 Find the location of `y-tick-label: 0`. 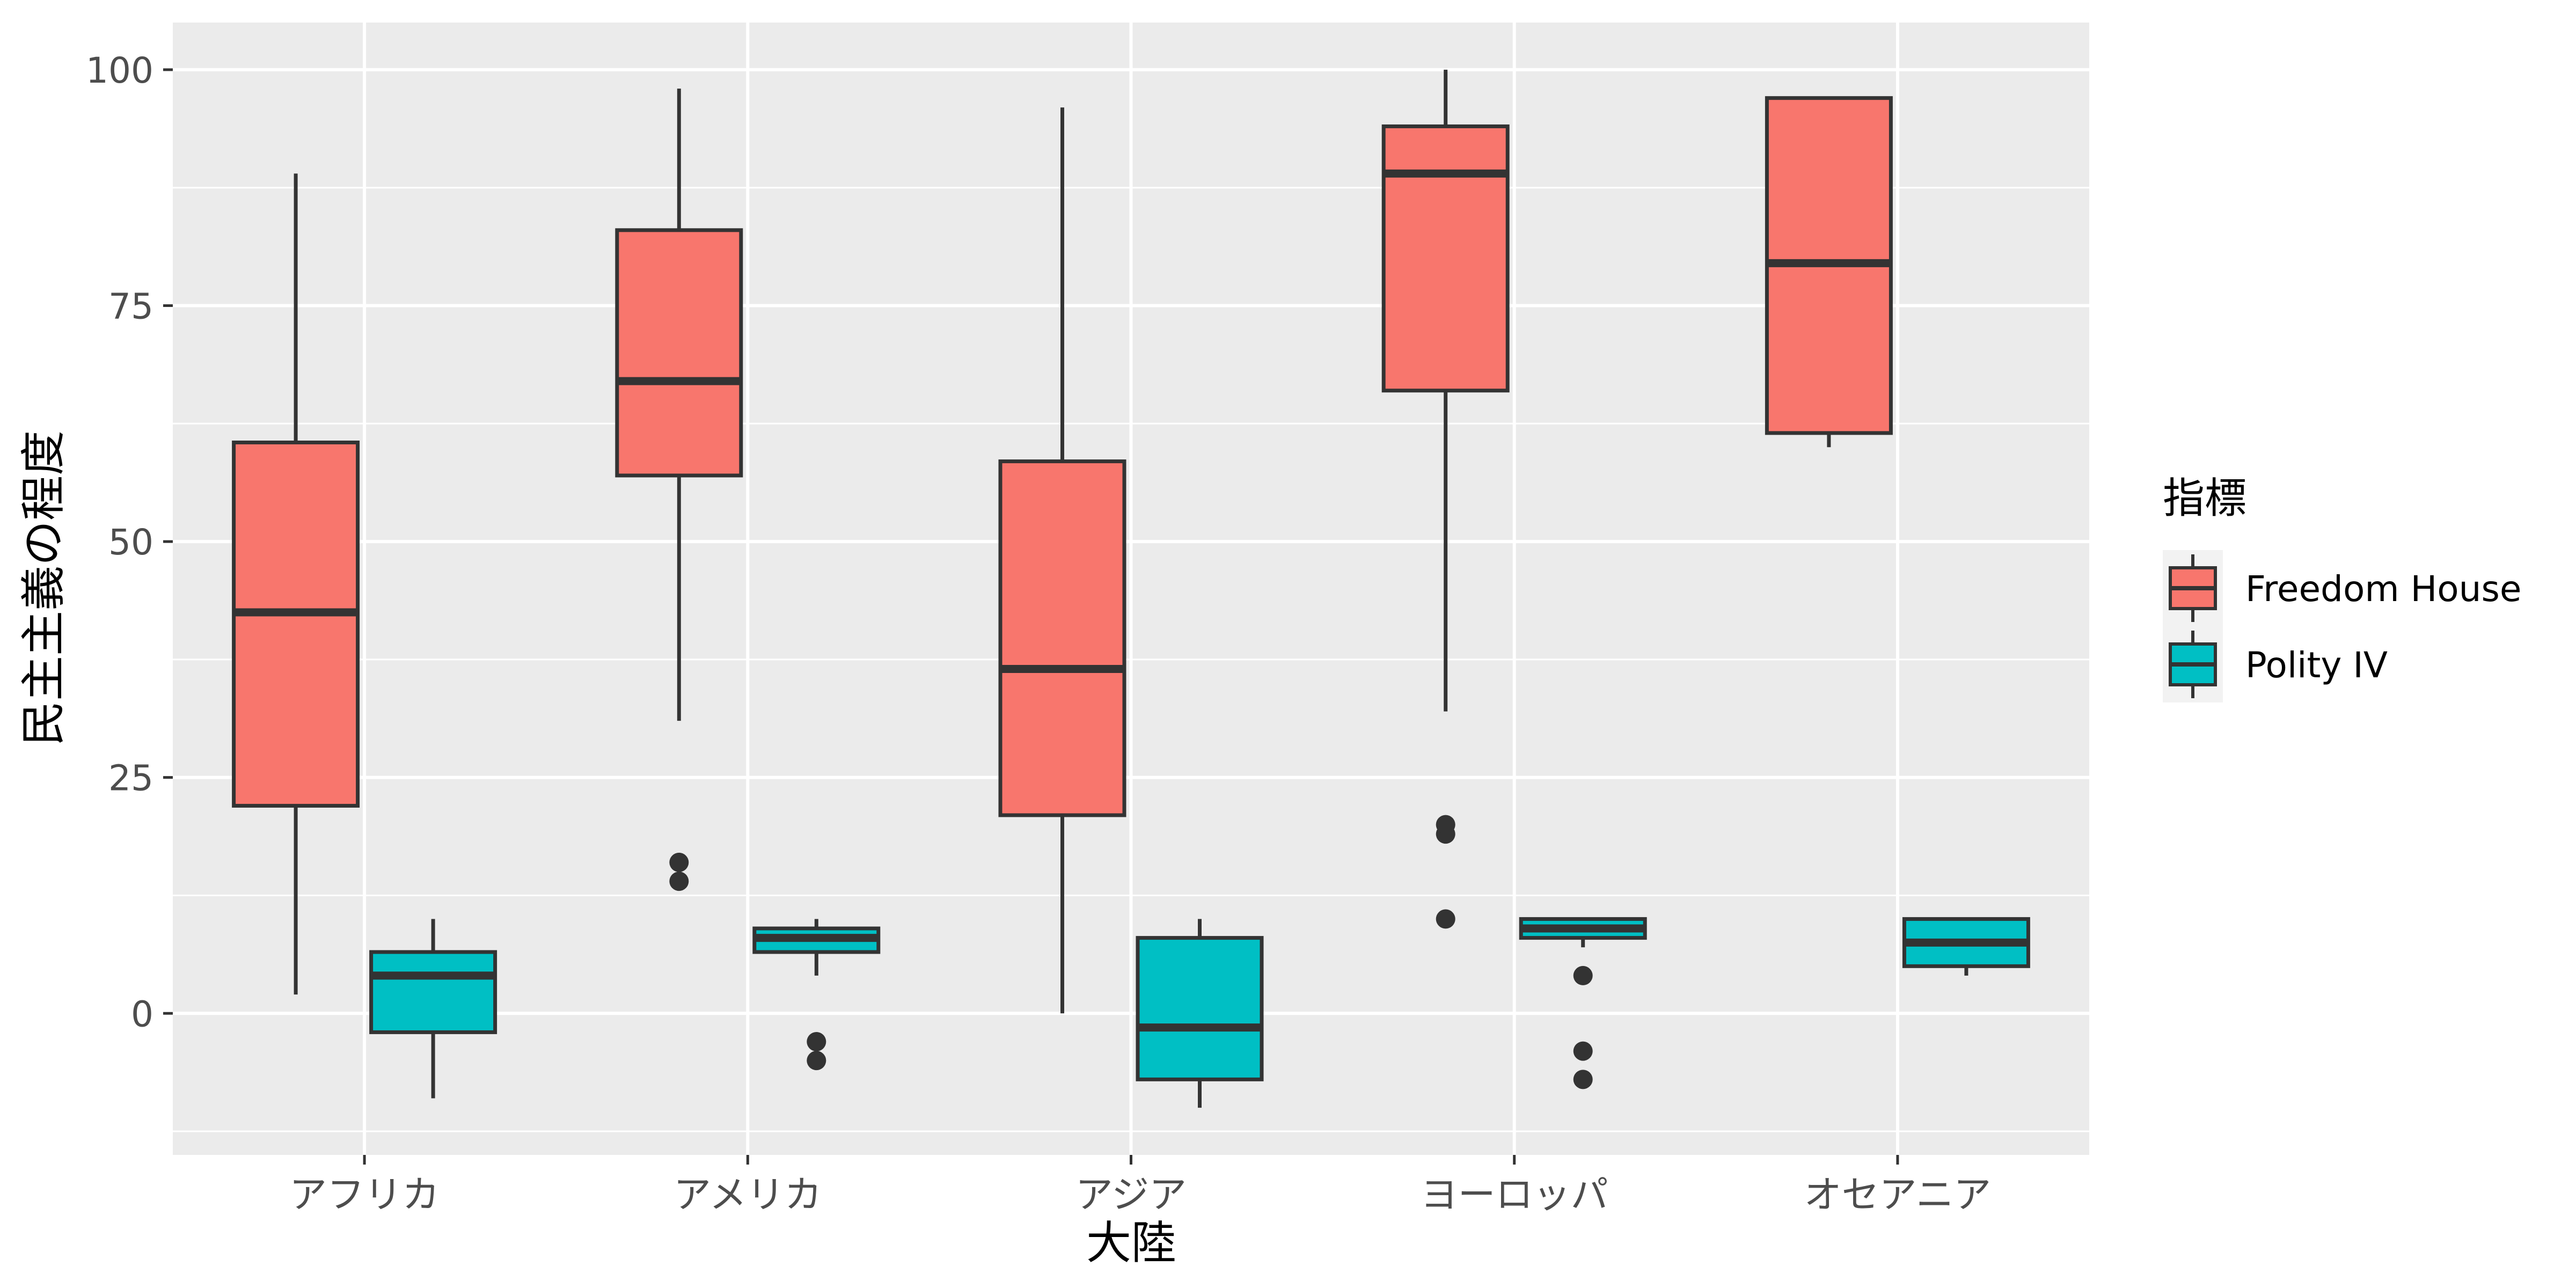

y-tick-label: 0 is located at coordinates (142, 1014).